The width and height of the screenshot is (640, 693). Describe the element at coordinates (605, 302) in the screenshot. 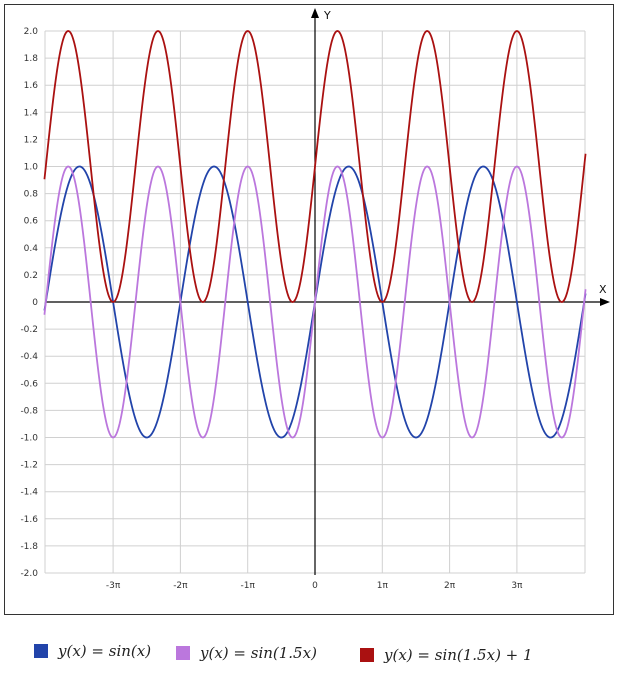

I see `x-axis-arrow` at that location.